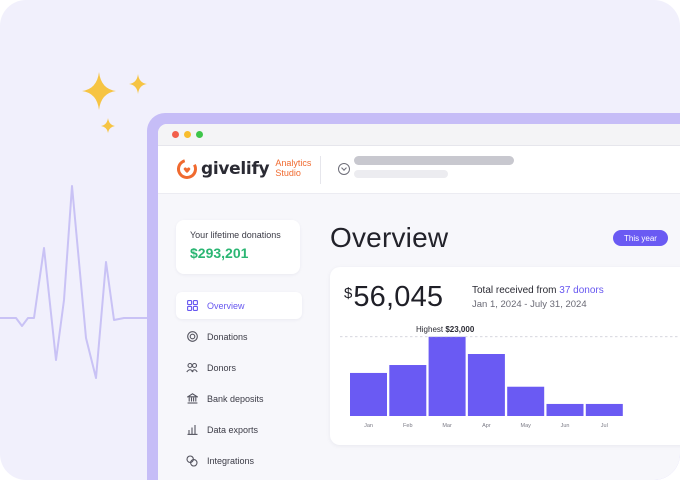 This screenshot has height=480, width=680. Describe the element at coordinates (445, 329) in the screenshot. I see `highest-annotation: Highest $23,000` at that location.